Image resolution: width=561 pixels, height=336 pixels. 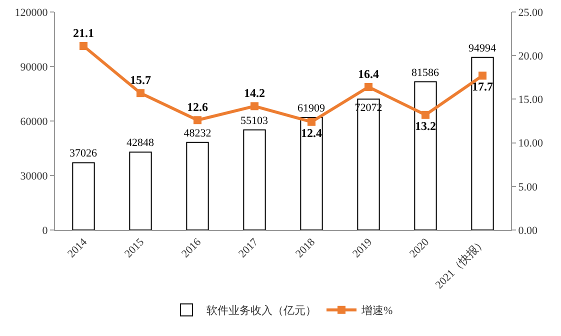 What do you see at coordinates (254, 93) in the screenshot?
I see `data-label: 14.2` at bounding box center [254, 93].